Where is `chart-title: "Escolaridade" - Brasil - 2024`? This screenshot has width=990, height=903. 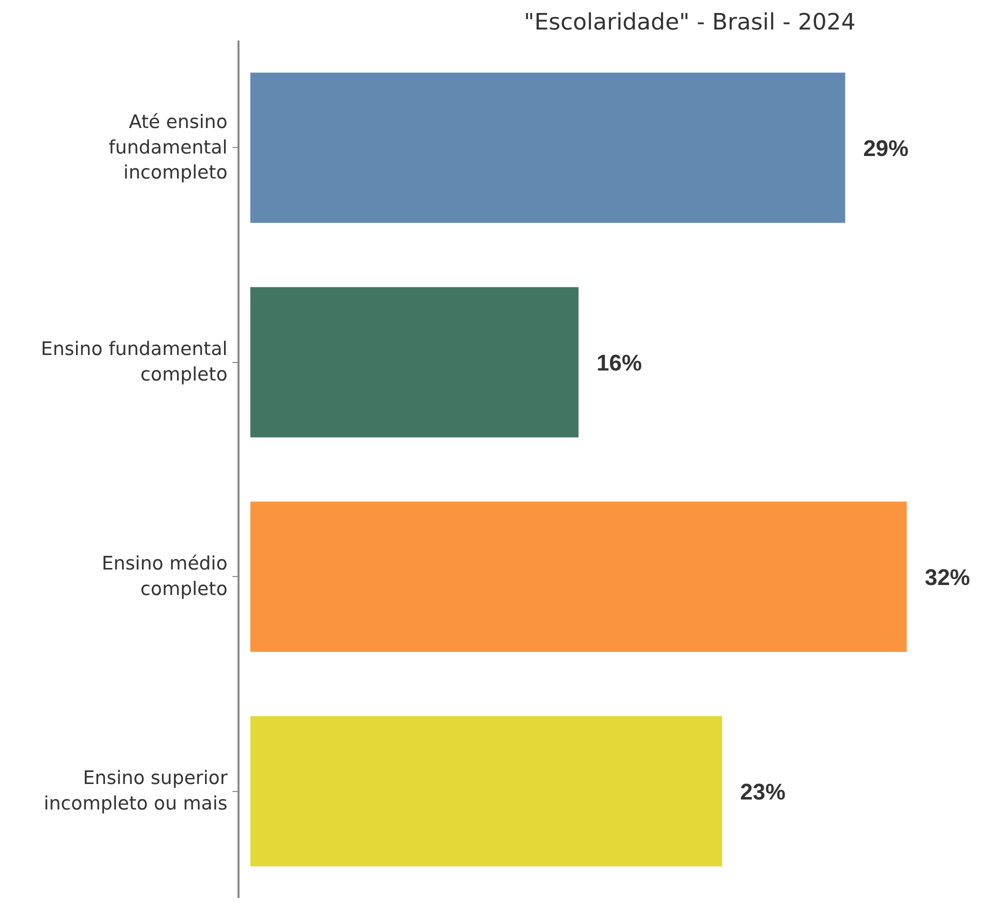 chart-title: "Escolaridade" - Brasil - 2024 is located at coordinates (690, 23).